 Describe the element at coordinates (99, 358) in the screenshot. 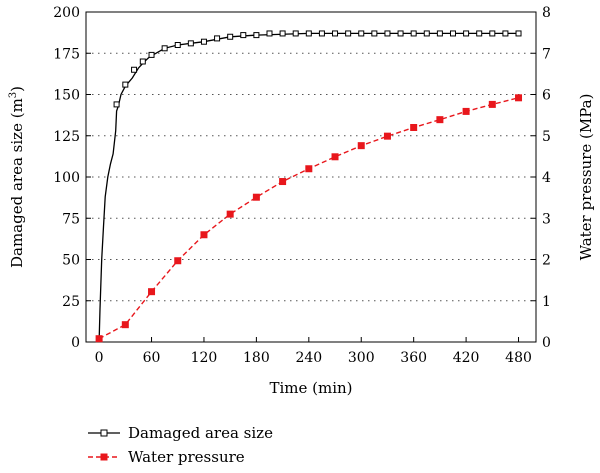

I see `x-tick-label: 0` at that location.